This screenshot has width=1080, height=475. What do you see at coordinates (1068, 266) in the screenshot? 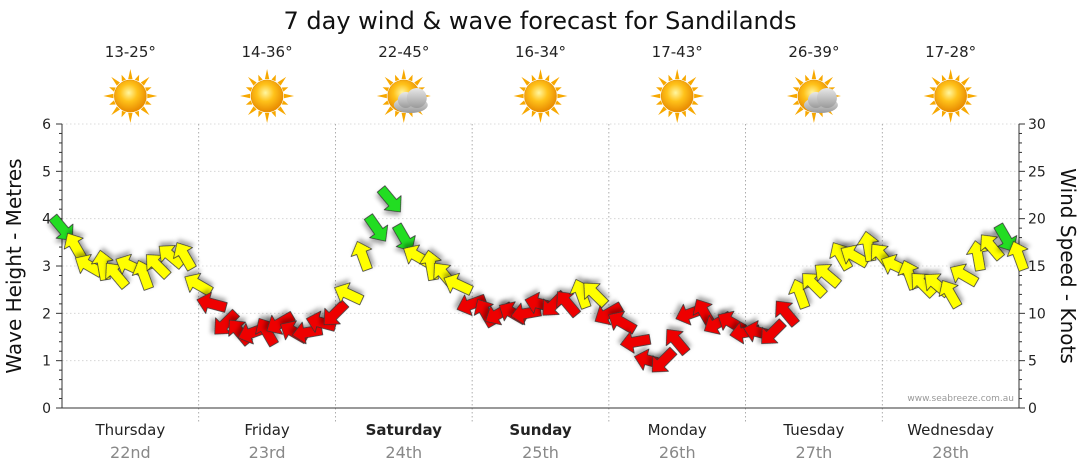
I see `right-axis-title: Wind Speed - Knots` at bounding box center [1068, 266].